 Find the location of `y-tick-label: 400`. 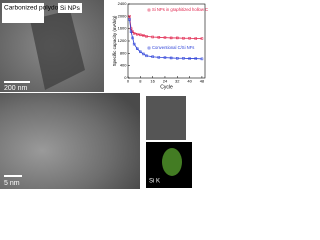

y-tick-label: 400 is located at coordinates (123, 65).